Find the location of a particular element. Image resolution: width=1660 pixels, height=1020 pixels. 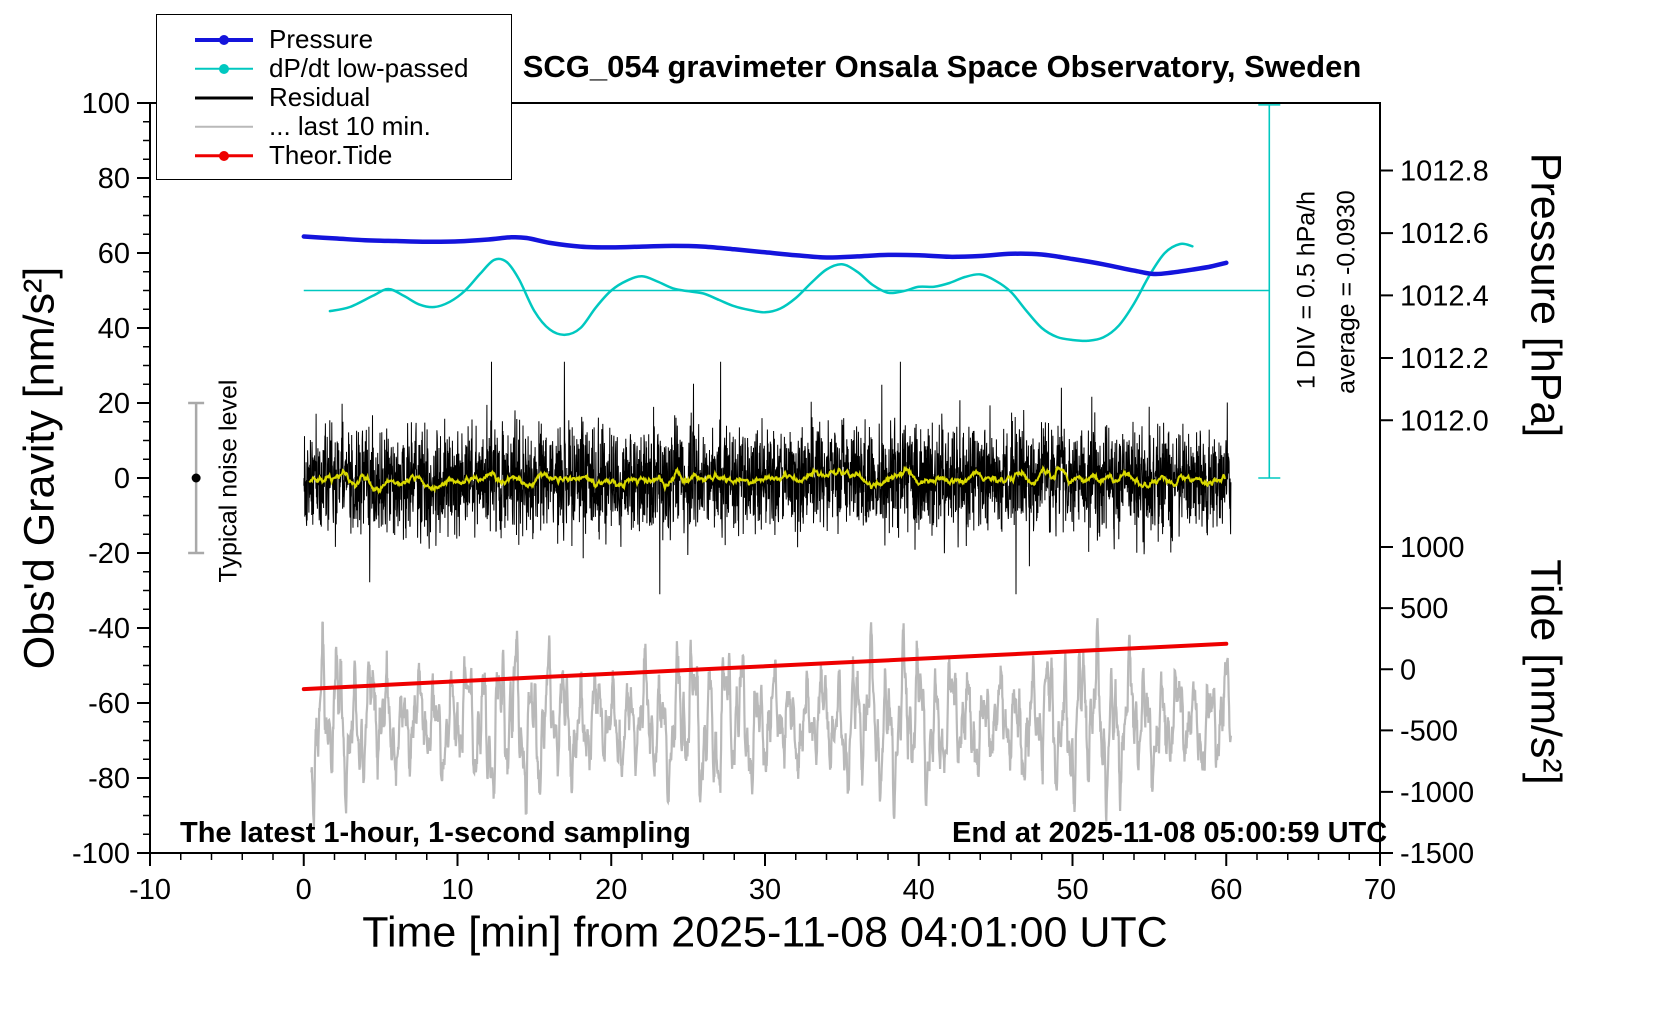

tide-tick-label: -1000 is located at coordinates (1437, 793).